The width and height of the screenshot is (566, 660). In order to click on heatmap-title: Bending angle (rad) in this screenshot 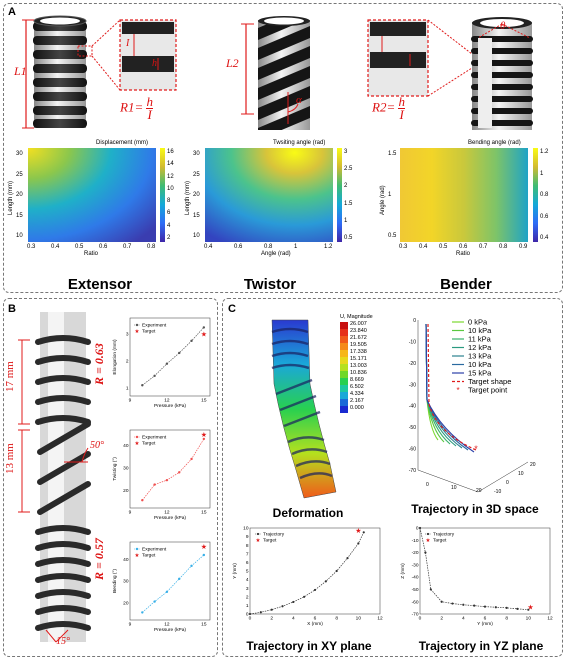, I will do `click(494, 143)`.